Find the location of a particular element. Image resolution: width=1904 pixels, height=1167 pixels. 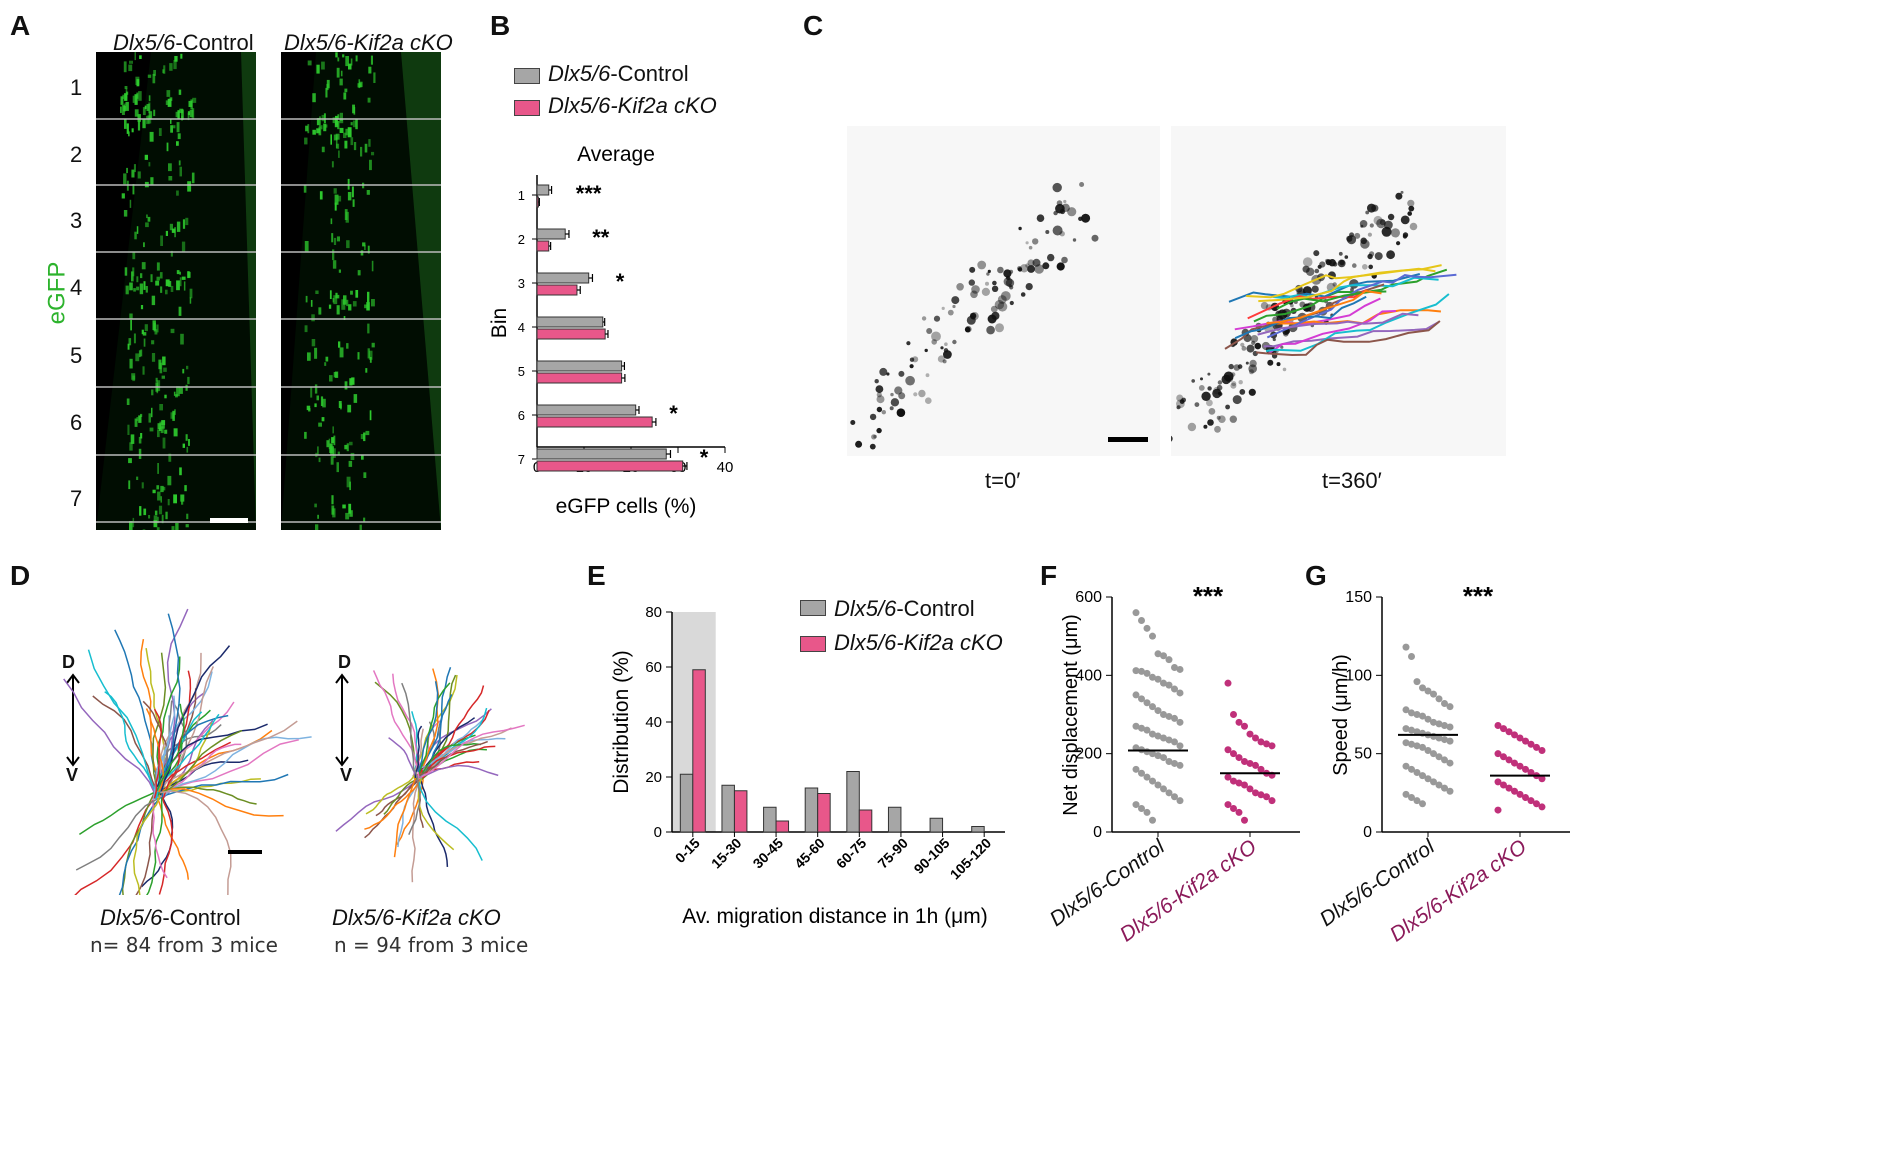

dv-arrow-head is located at coordinates (73, 678).